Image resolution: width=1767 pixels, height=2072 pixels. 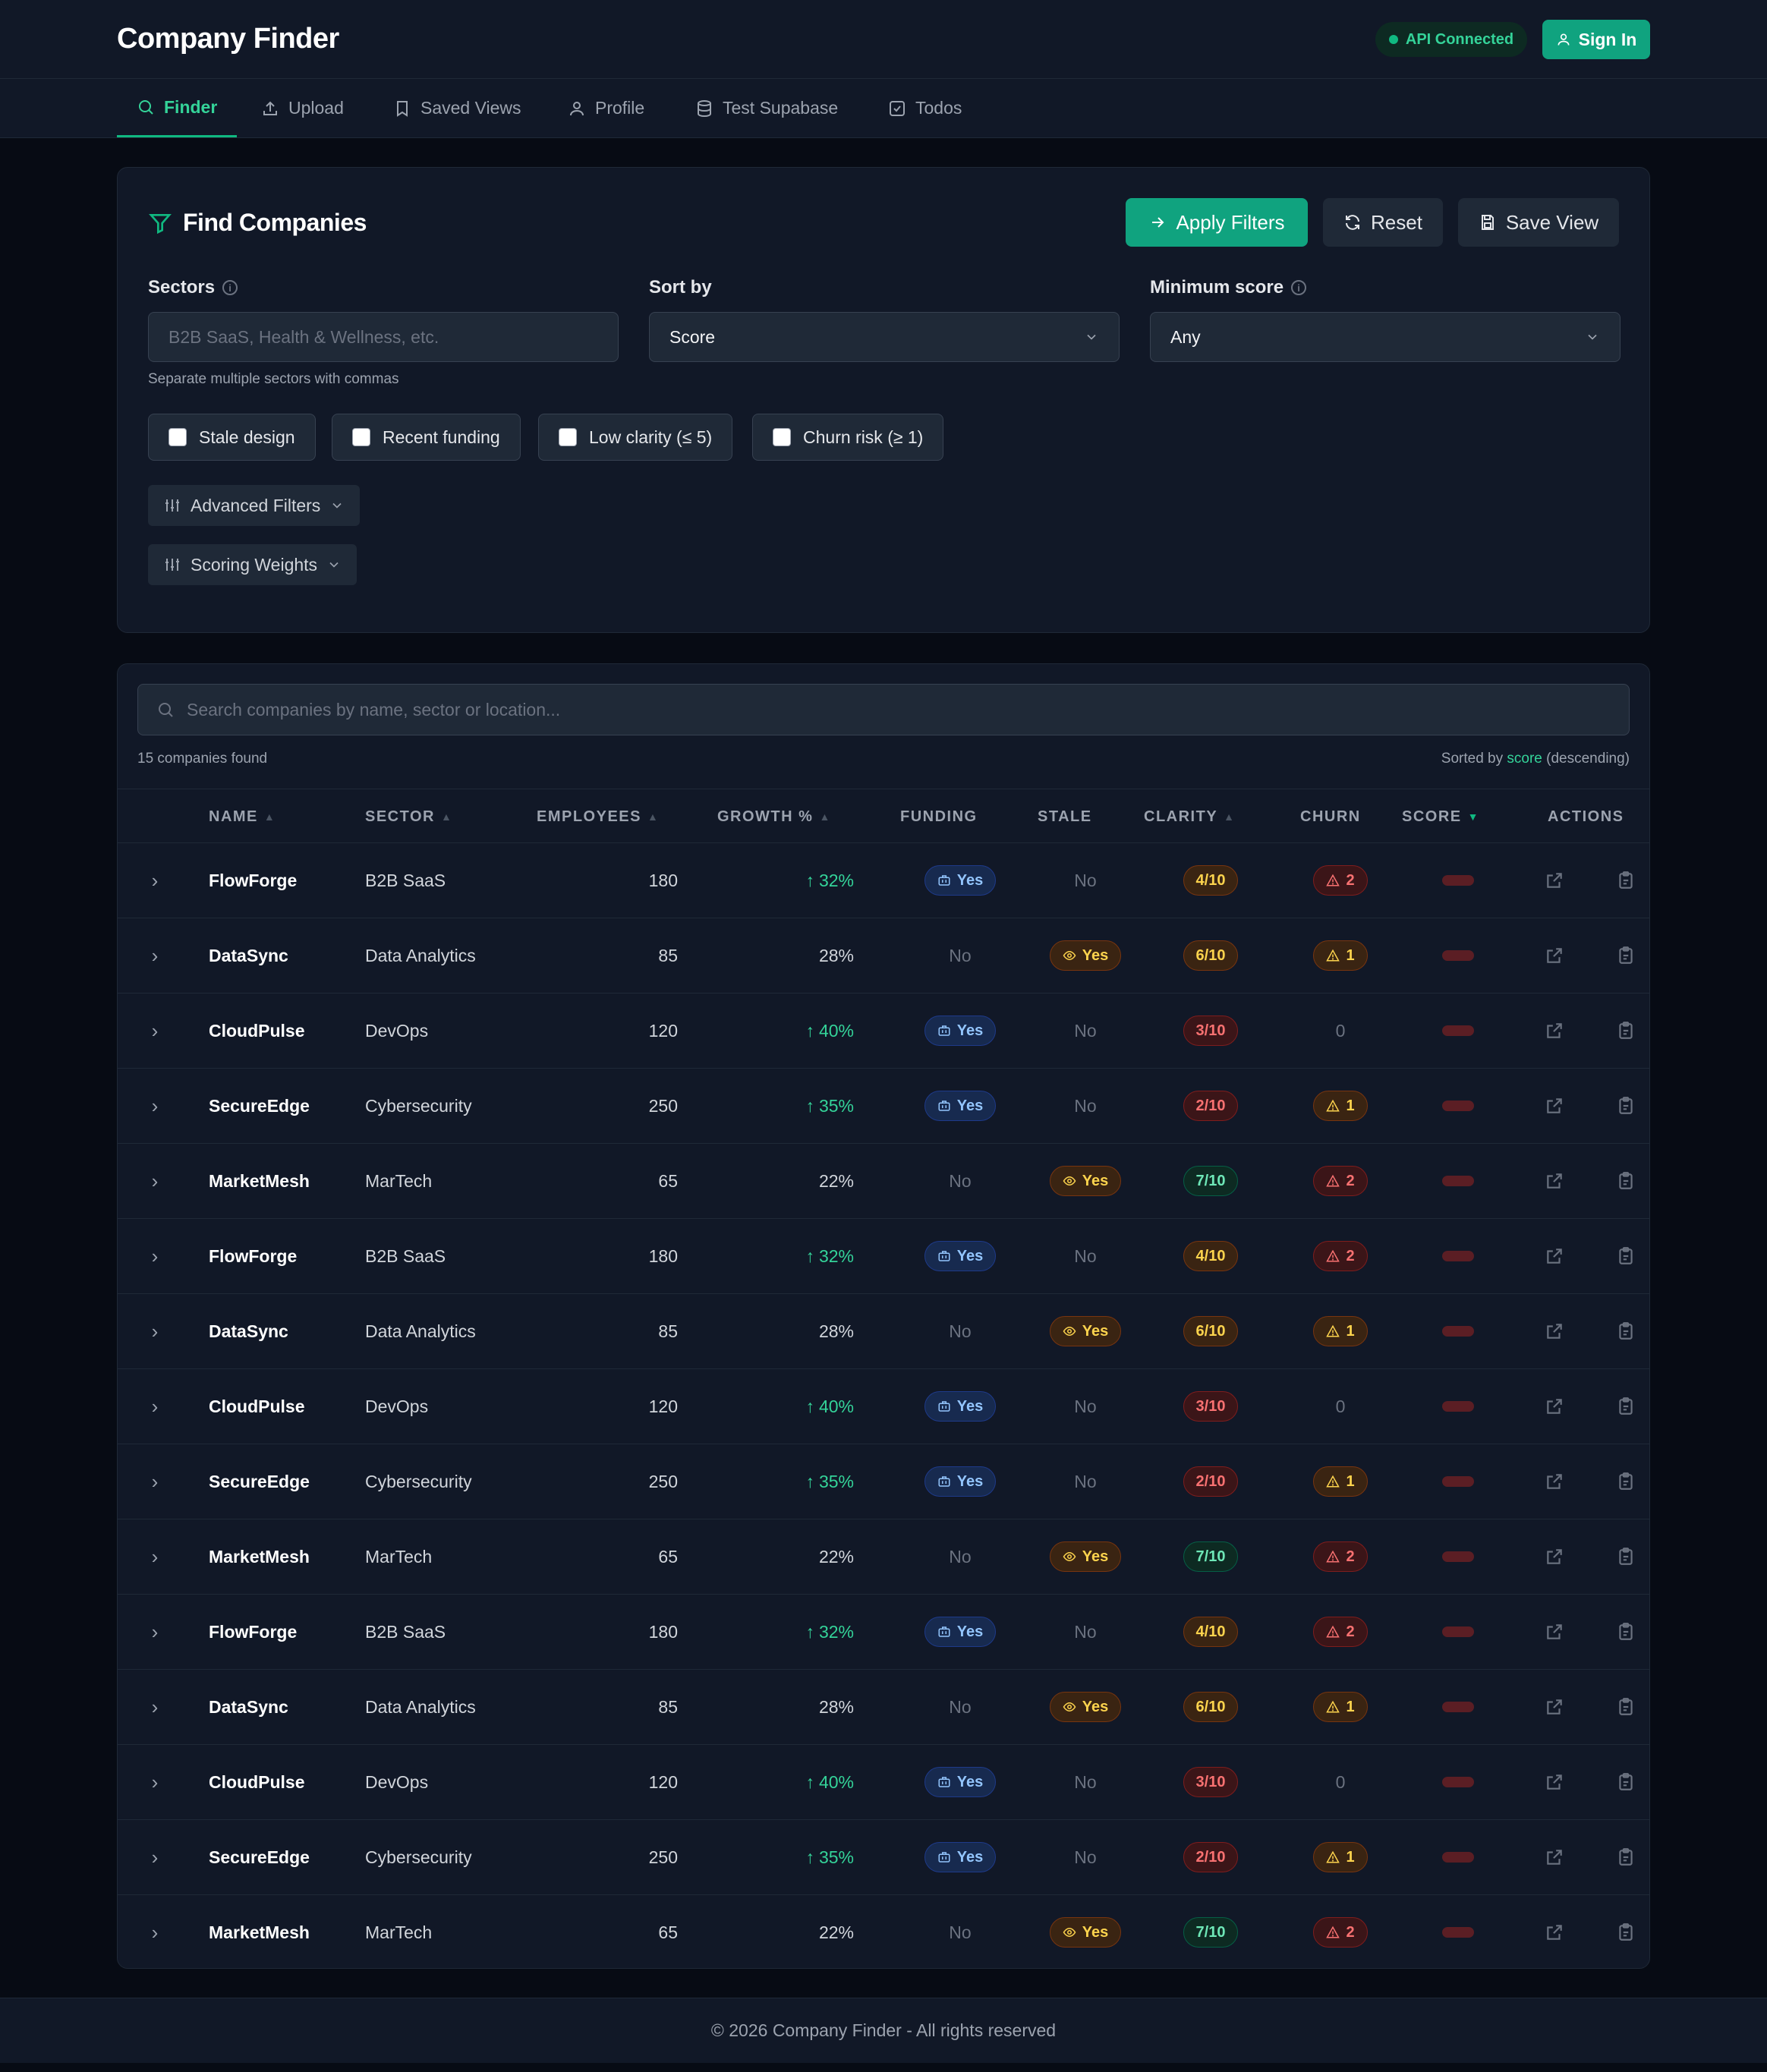 I want to click on column-header-sector: SECTOR ▲, so click(x=408, y=816).